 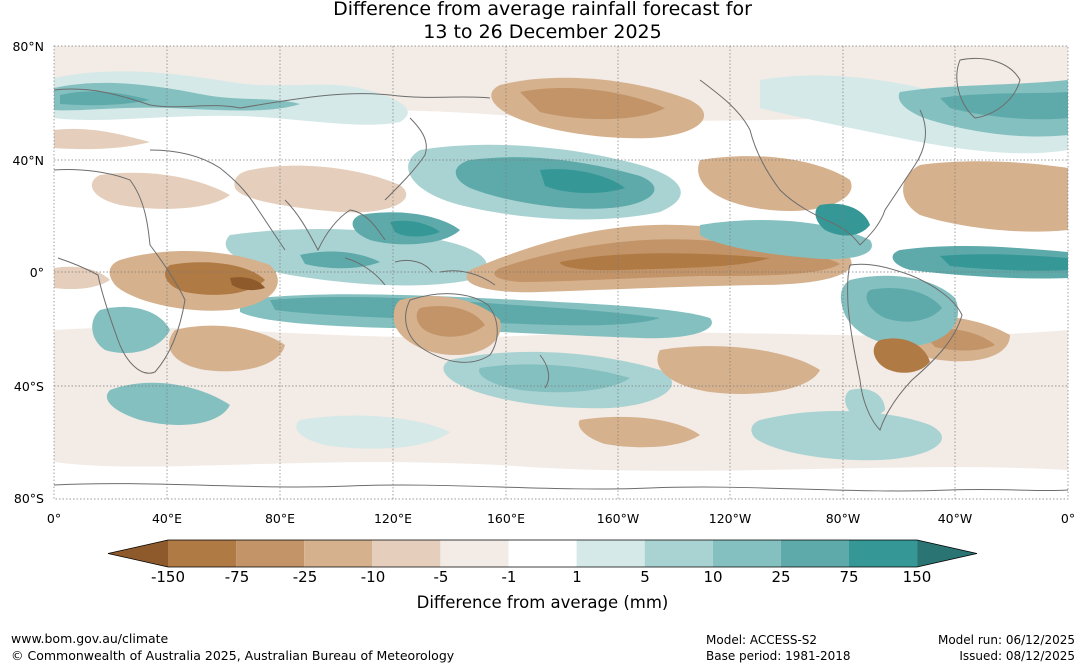 What do you see at coordinates (645, 577) in the screenshot?
I see `colorbar-tick-label: 5` at bounding box center [645, 577].